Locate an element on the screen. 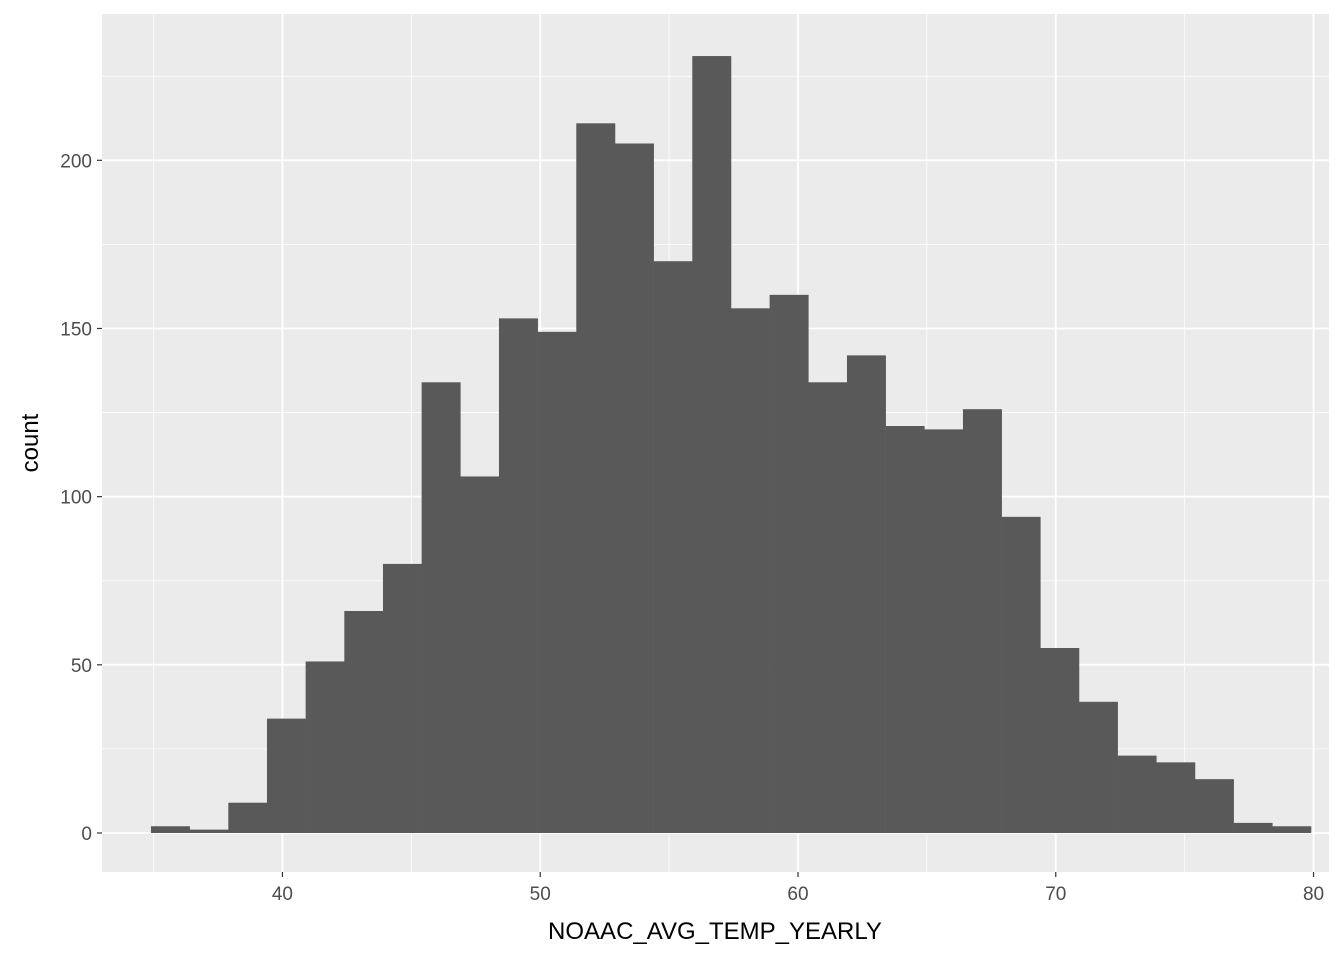 The image size is (1344, 960). x-tick-label: 80 is located at coordinates (1313, 894).